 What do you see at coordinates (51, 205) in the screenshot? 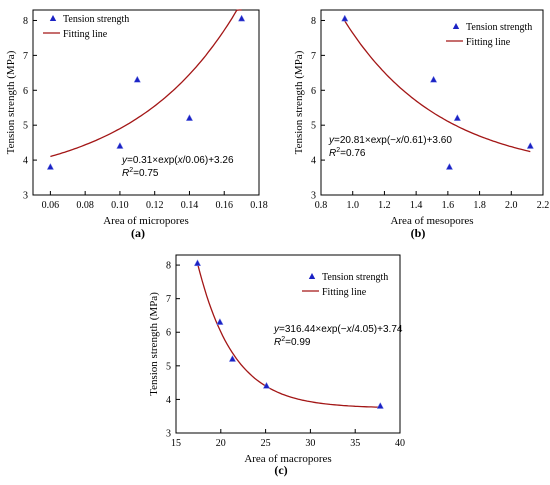
I see `x-tick-label: 0.06` at bounding box center [51, 205].